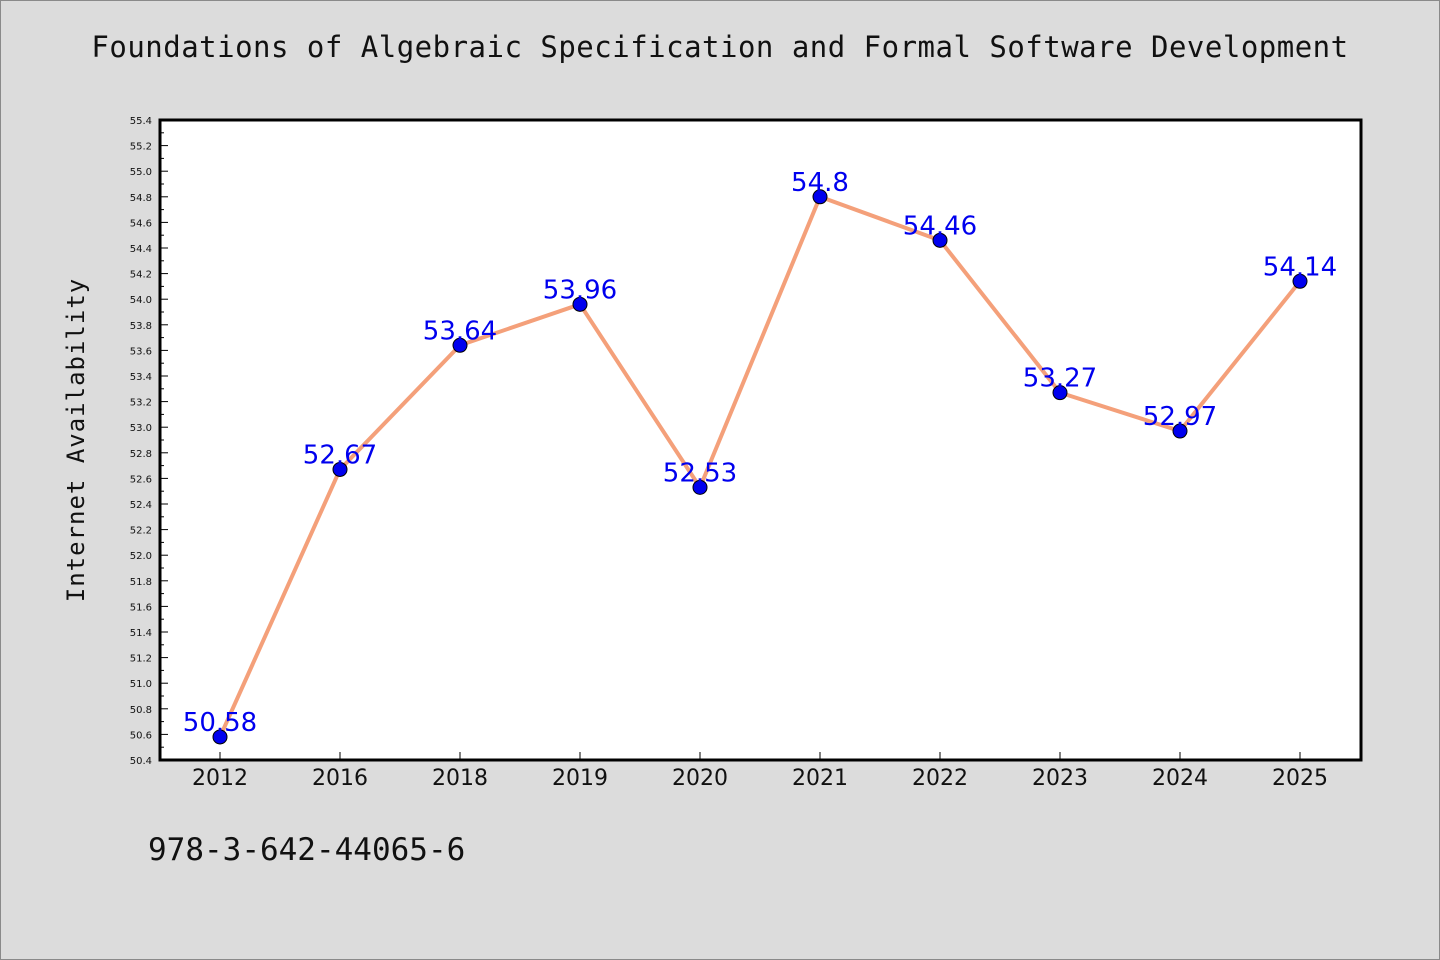 Image resolution: width=1440 pixels, height=960 pixels. What do you see at coordinates (1300, 267) in the screenshot?
I see `data-label: 54.14` at bounding box center [1300, 267].